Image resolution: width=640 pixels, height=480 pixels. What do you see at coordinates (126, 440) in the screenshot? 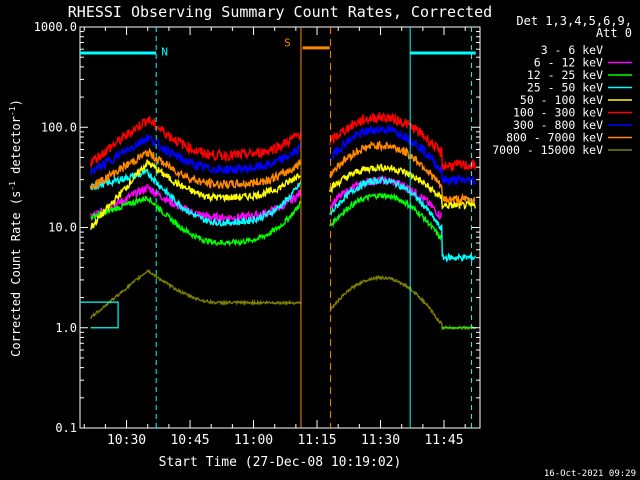
I see `x-tick-label: 10:30` at bounding box center [126, 440].